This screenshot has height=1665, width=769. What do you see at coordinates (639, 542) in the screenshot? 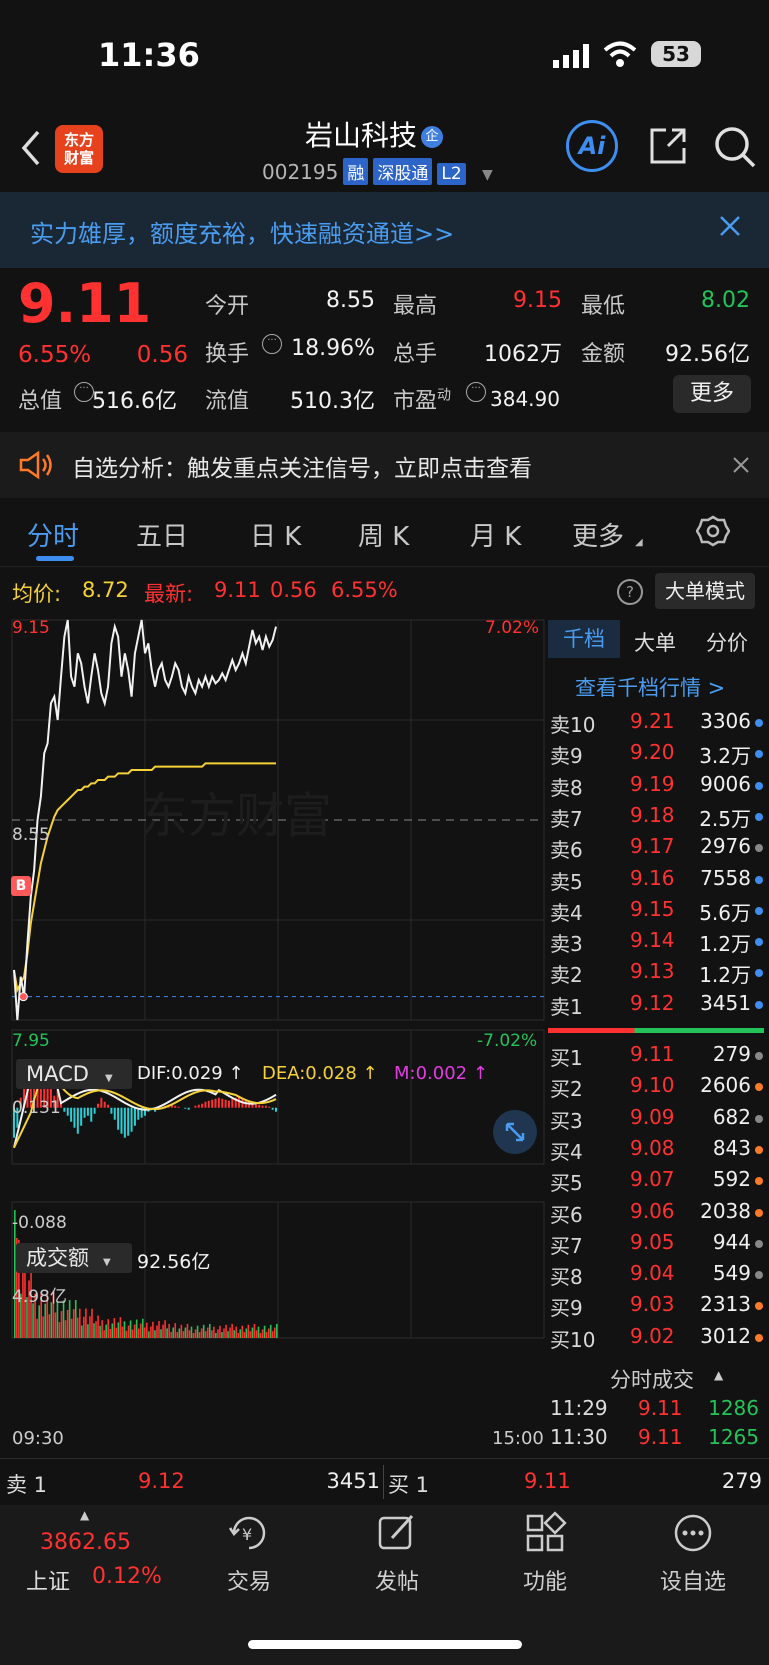
I see `triangle-icon: ◢` at bounding box center [639, 542].